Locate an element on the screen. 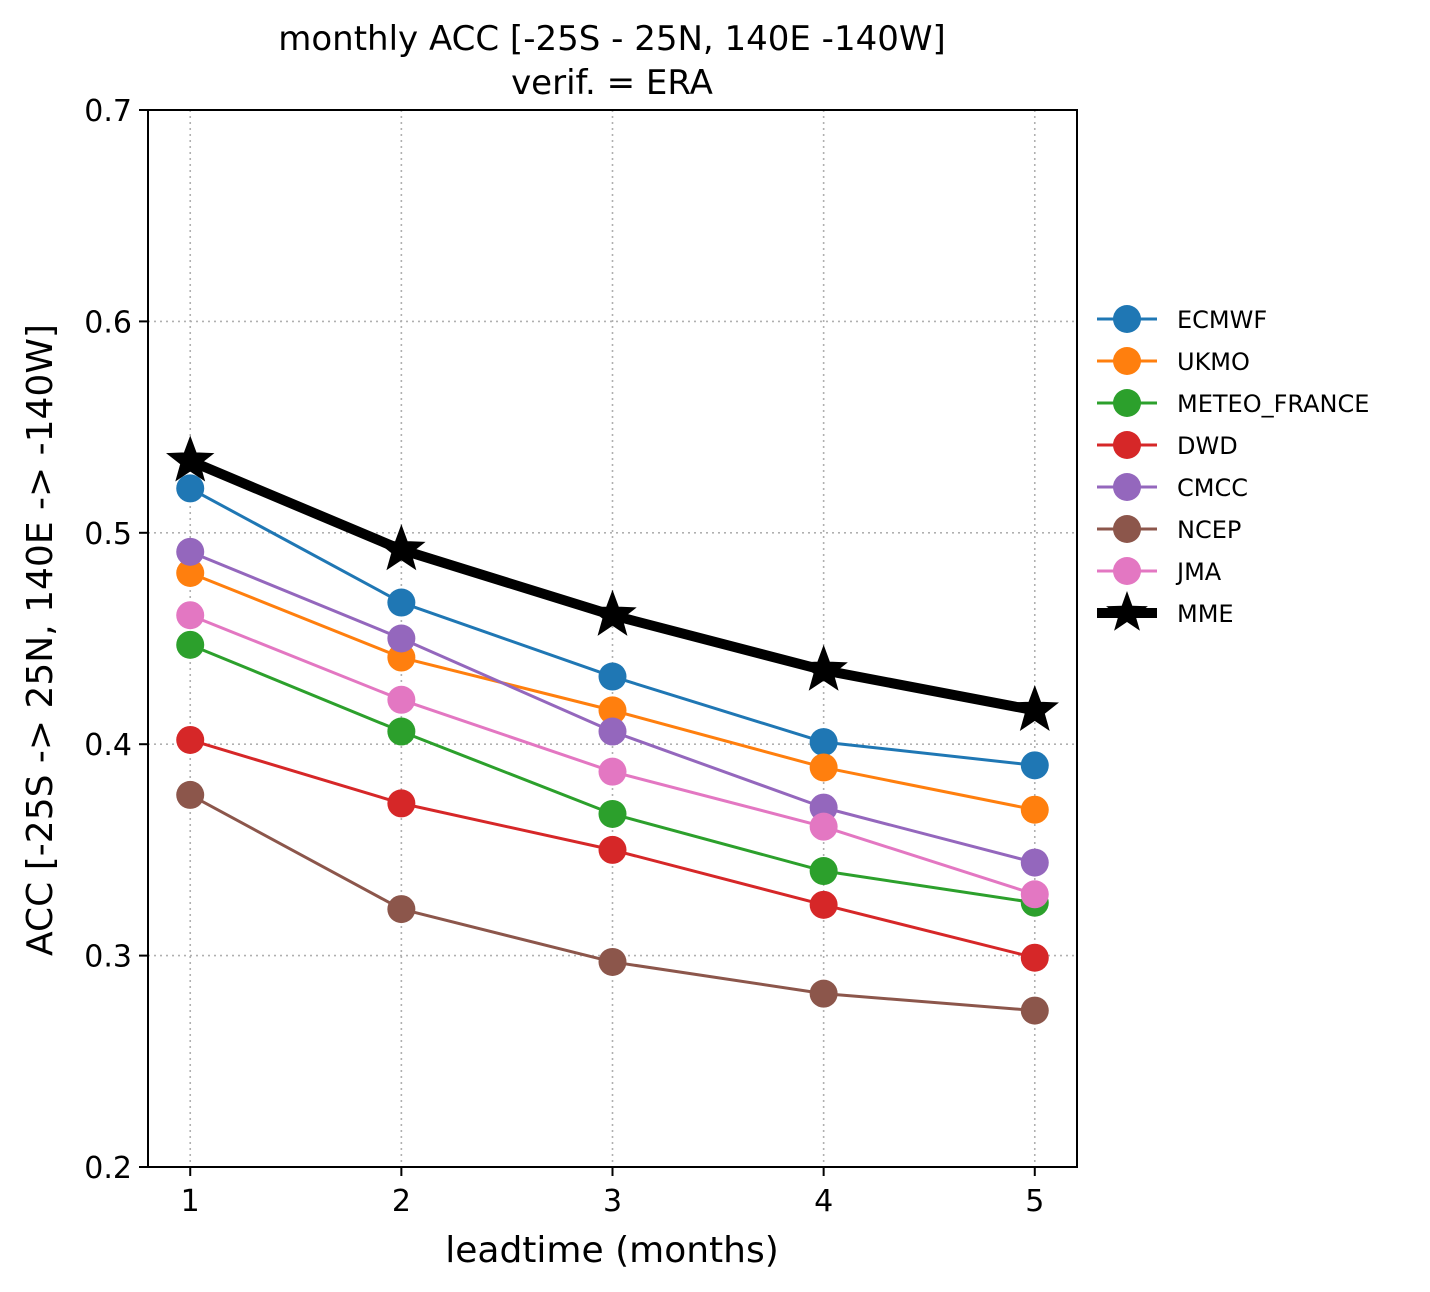 This screenshot has width=1430, height=1292. legend: ECMWF UKMO METEO_FRANCE DWD CMCC NCEP JMA MME is located at coordinates (1233, 468).